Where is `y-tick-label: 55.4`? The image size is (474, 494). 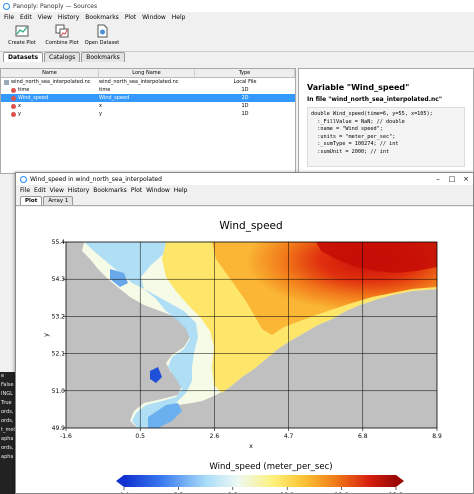
y-tick-label: 55.4 is located at coordinates (59, 242).